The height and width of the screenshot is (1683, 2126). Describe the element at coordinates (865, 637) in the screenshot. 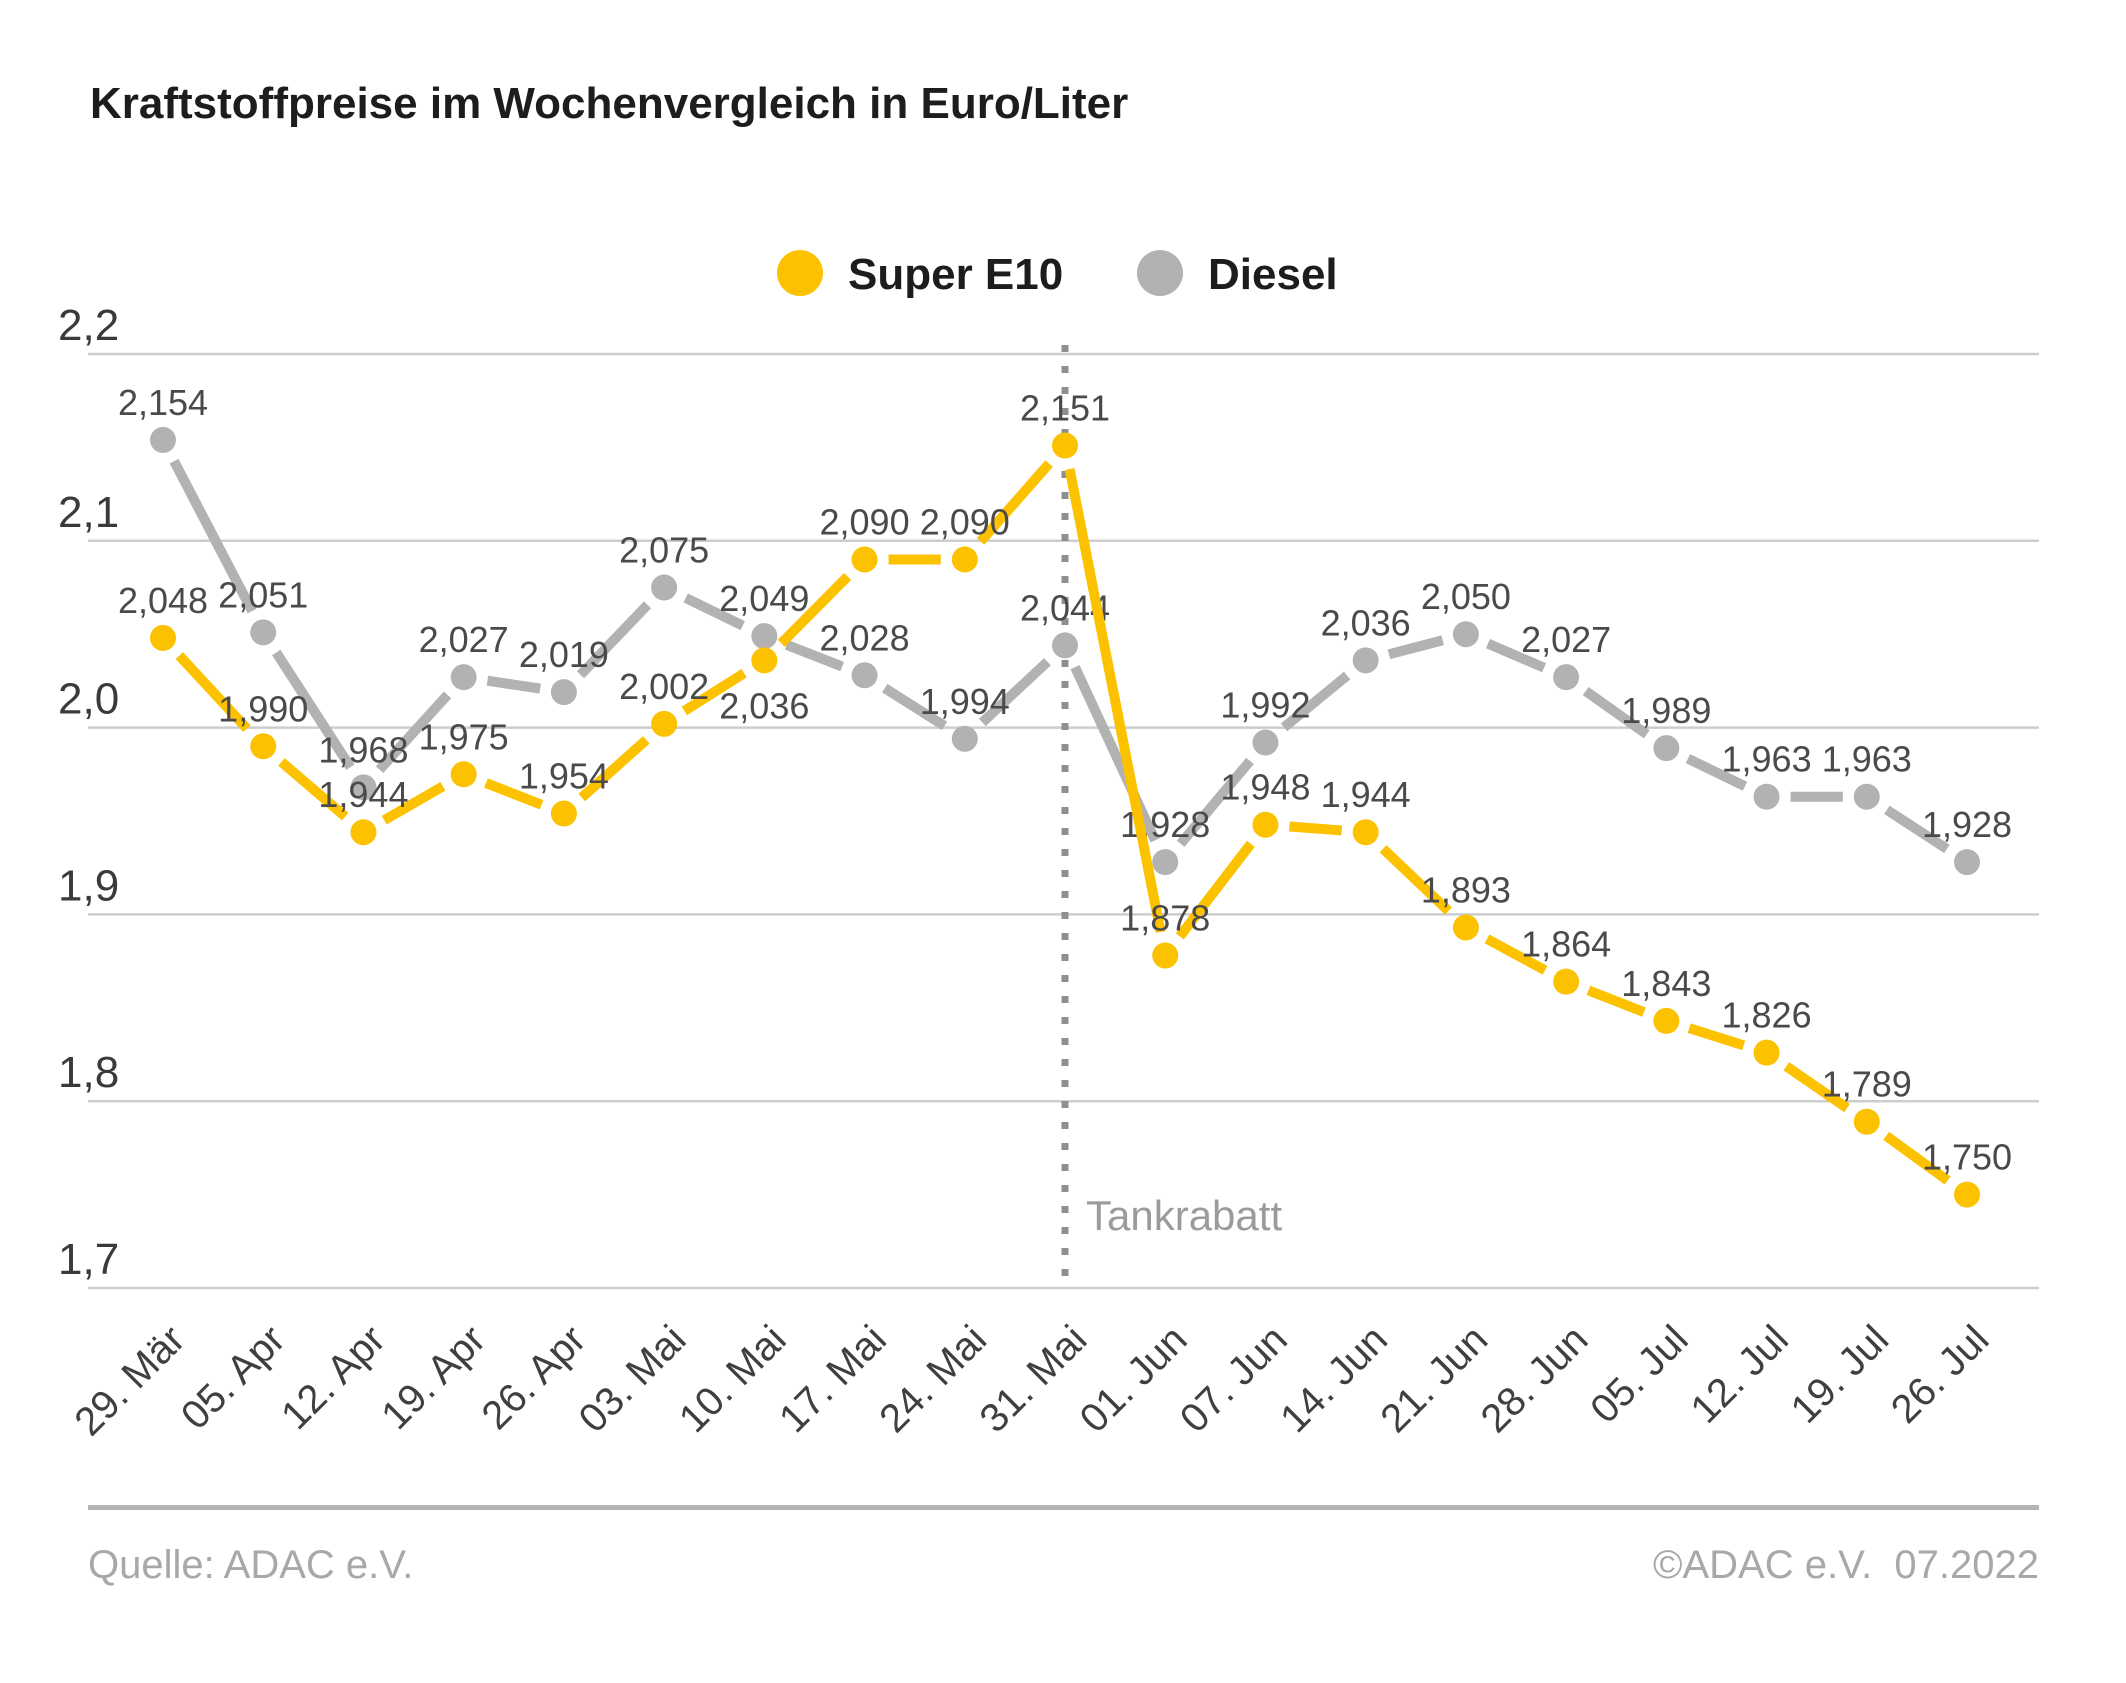

I see `data-label-diesel: 2,028` at that location.